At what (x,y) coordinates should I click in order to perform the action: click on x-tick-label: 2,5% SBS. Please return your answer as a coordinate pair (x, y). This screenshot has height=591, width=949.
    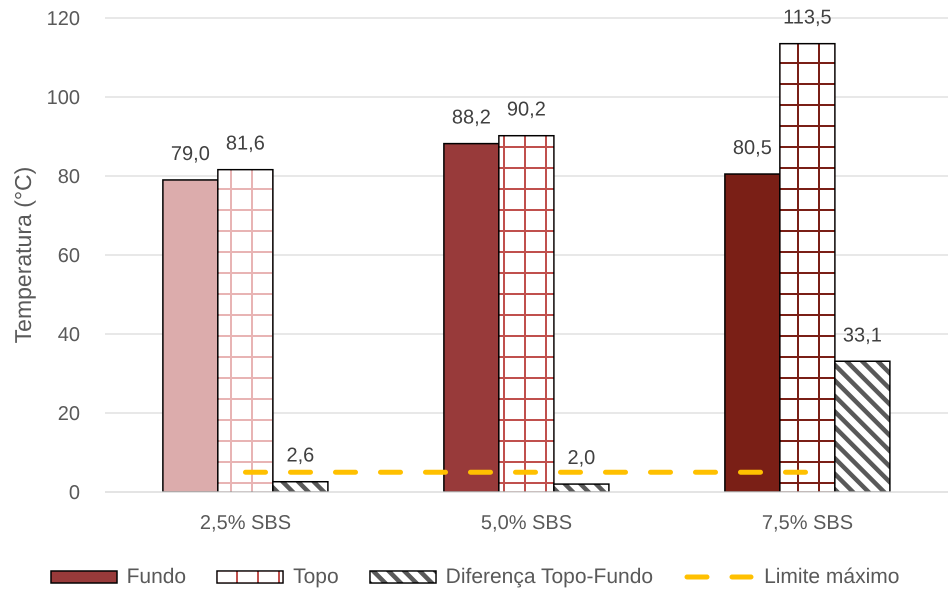
    Looking at the image, I should click on (246, 523).